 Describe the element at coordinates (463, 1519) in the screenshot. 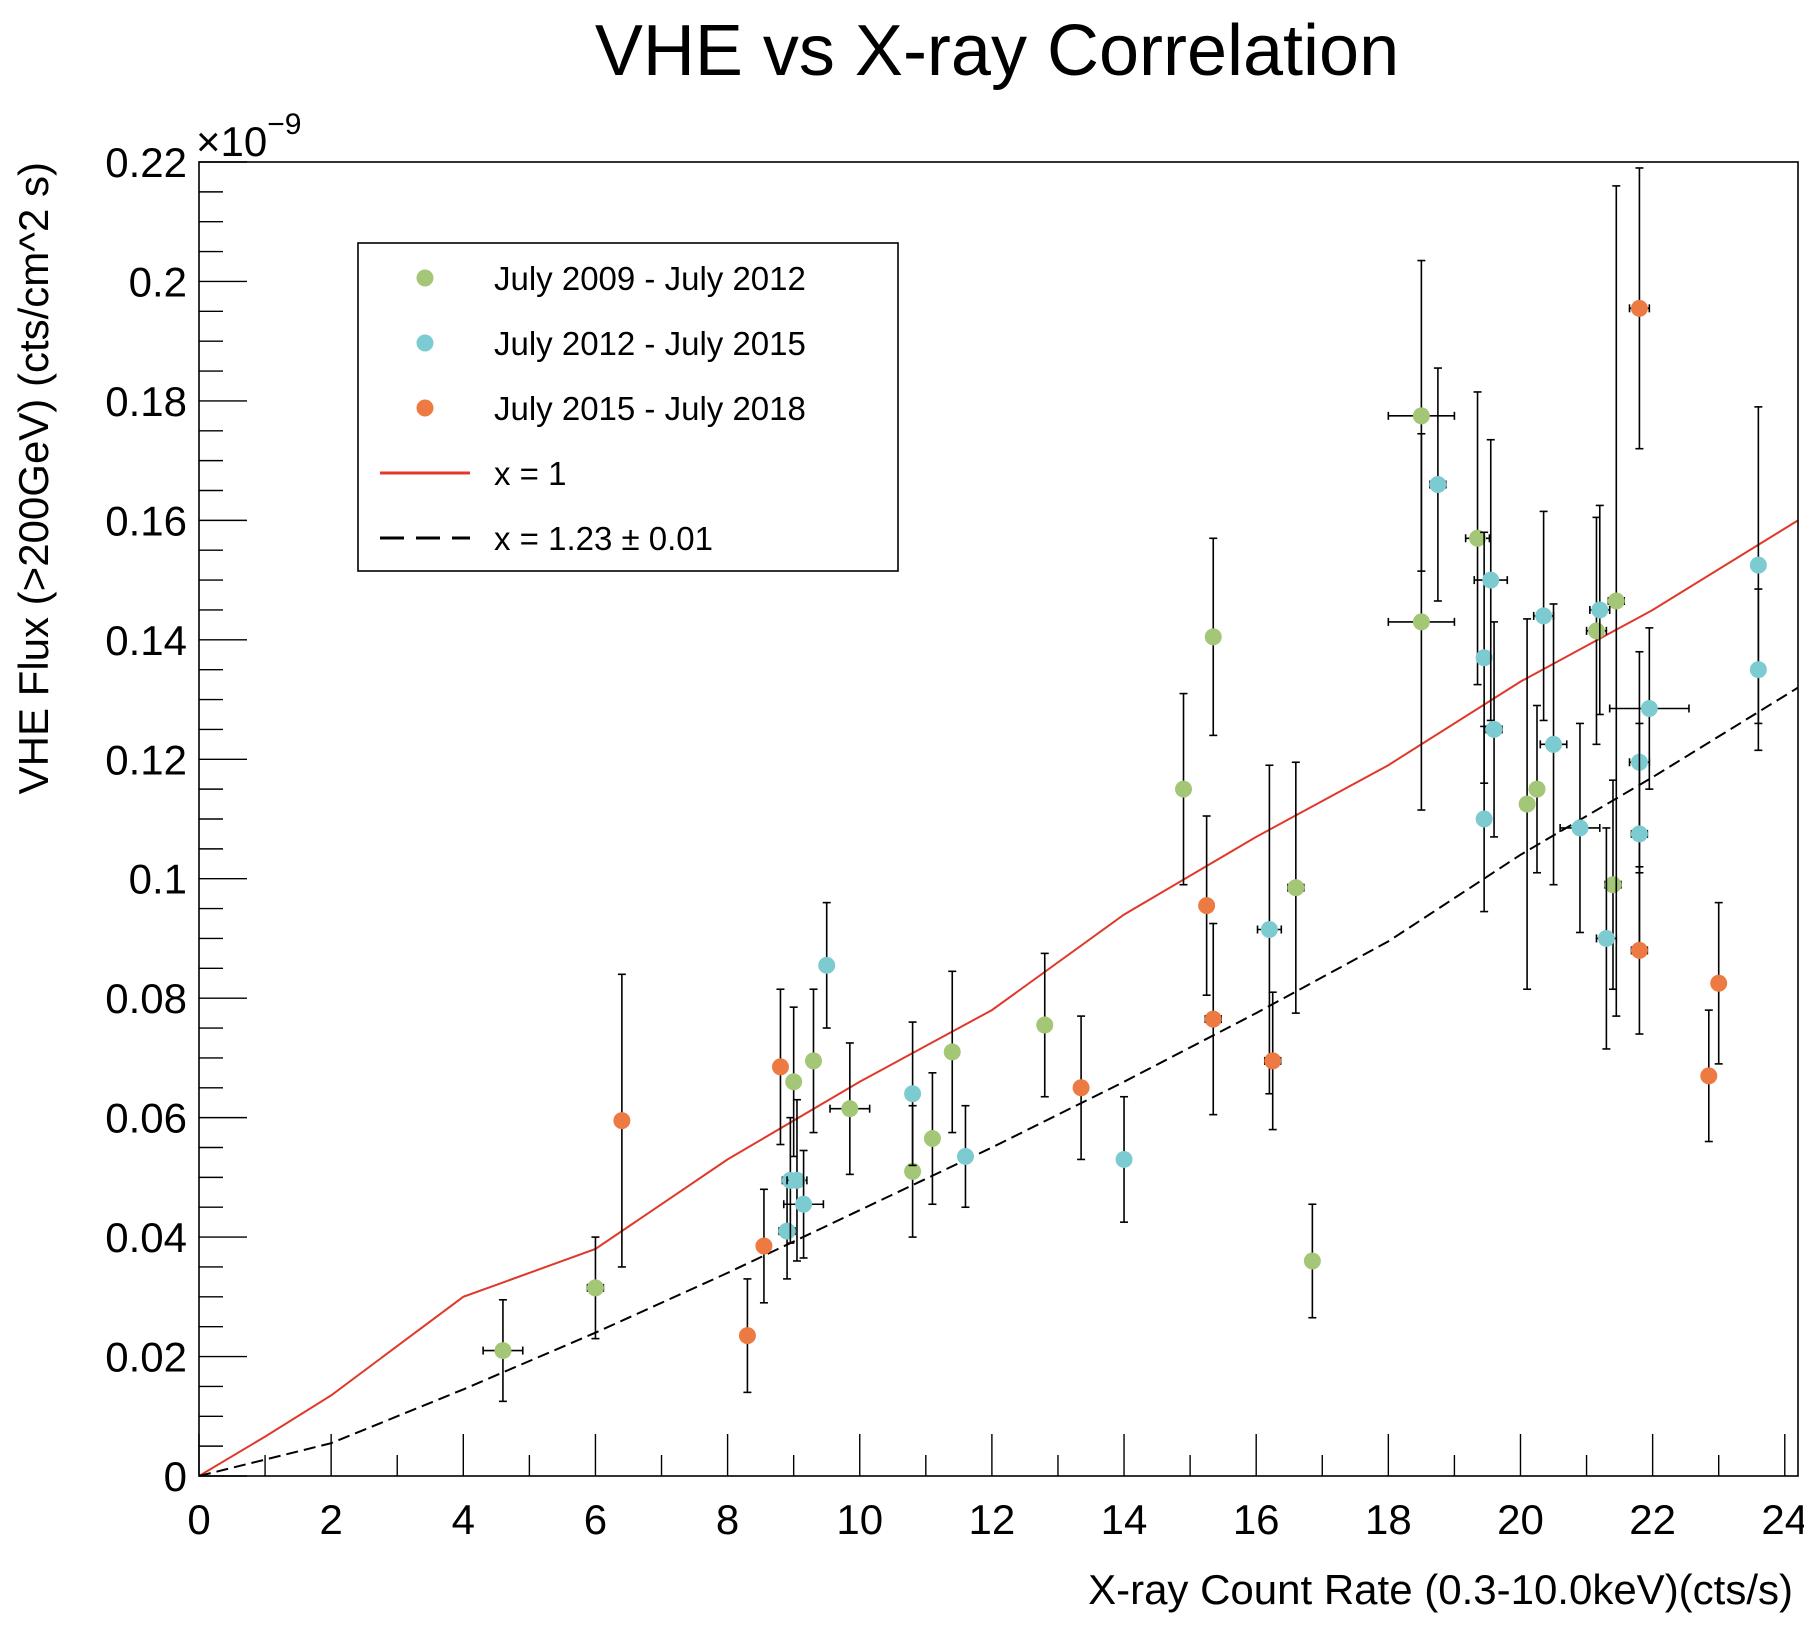

I see `x-tick-label: 4` at that location.